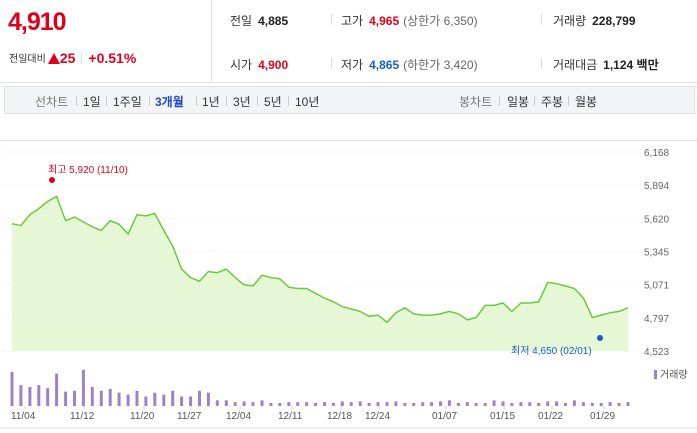  Describe the element at coordinates (92, 102) in the screenshot. I see `tab-1day: 1일` at that location.